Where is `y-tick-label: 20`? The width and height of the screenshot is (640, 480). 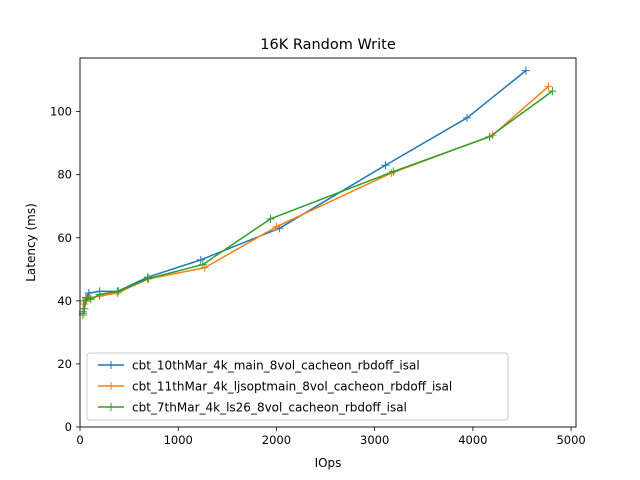
y-tick-label: 20 is located at coordinates (64, 364).